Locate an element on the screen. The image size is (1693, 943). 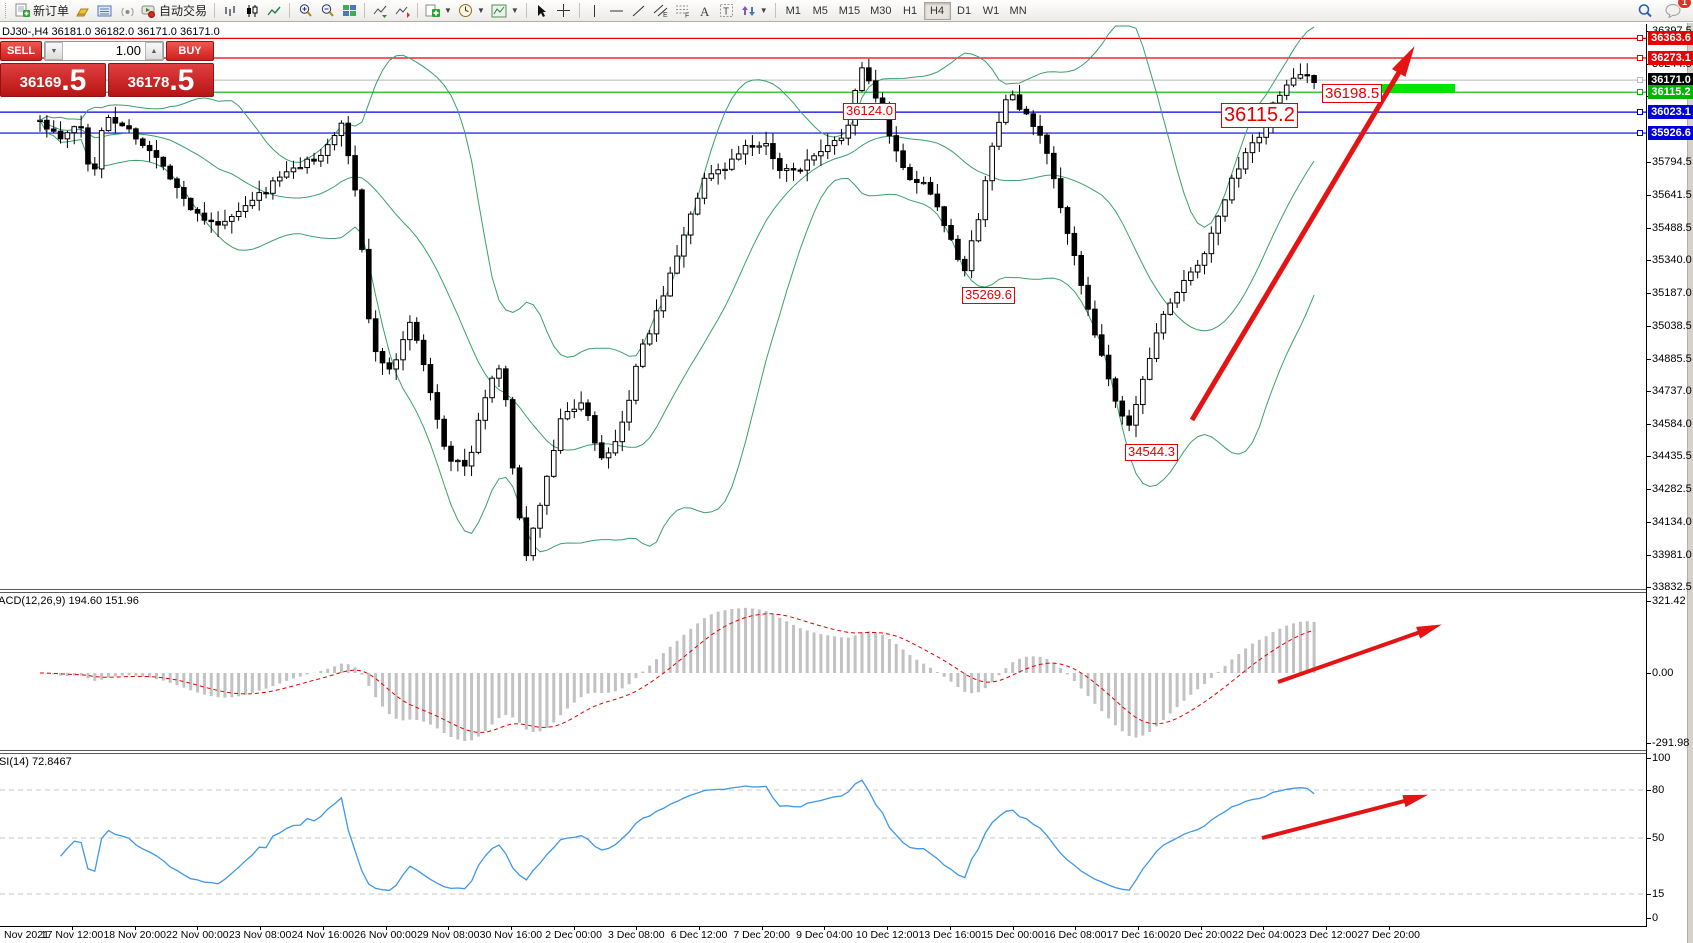
timeframe-w1: W1 is located at coordinates (991, 11).